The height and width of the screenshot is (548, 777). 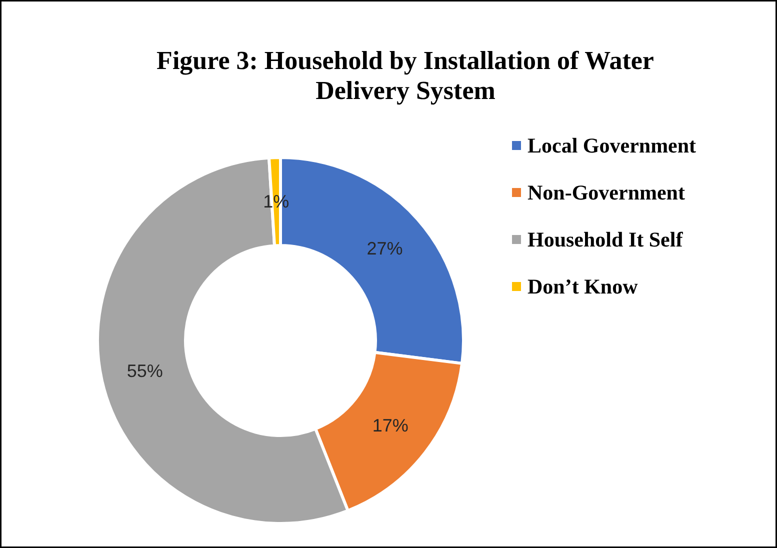 What do you see at coordinates (384, 248) in the screenshot?
I see `data-label: 27%` at bounding box center [384, 248].